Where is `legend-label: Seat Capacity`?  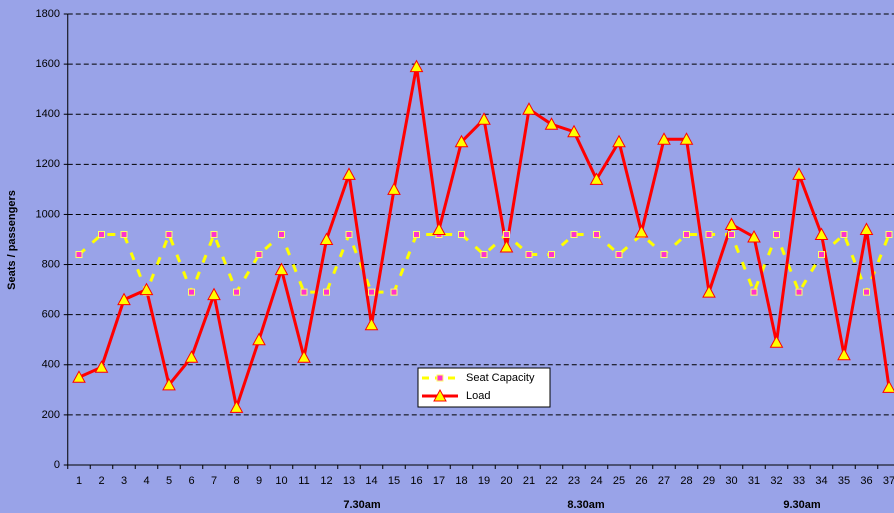
legend-label: Seat Capacity is located at coordinates (500, 378).